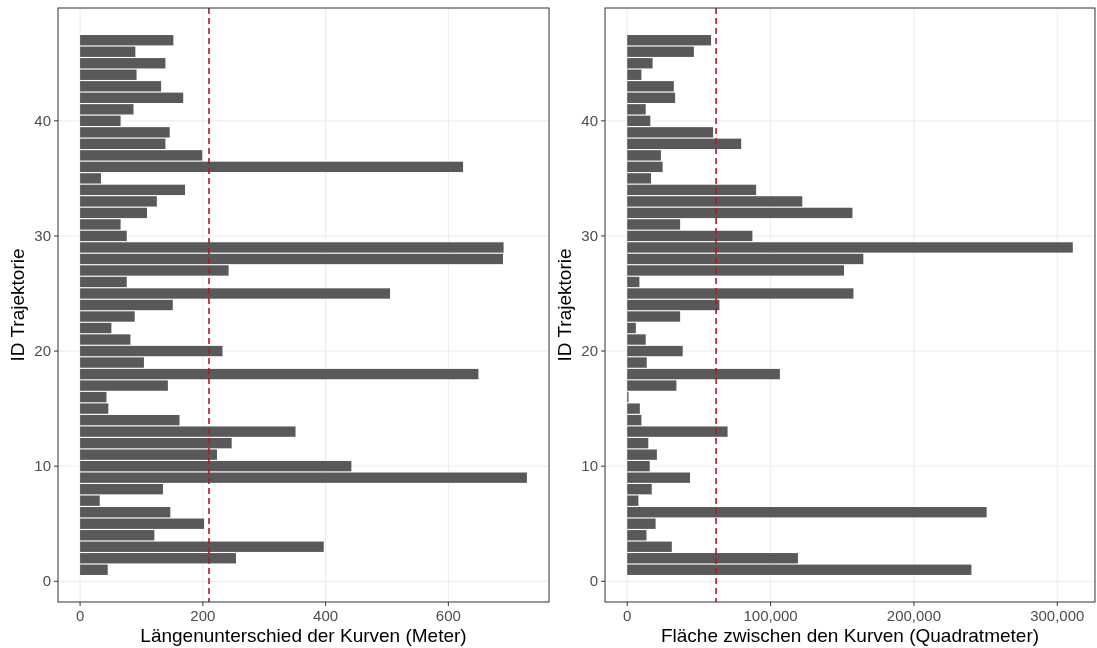 The height and width of the screenshot is (648, 1097). I want to click on x-axis-title: Fläche zwischen den Kurven (Quadratmeter), so click(850, 635).